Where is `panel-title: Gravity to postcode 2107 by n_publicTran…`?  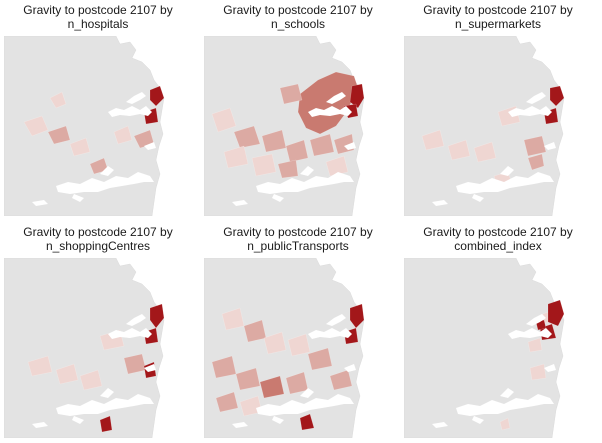
panel-title: Gravity to postcode 2107 by n_publicTran… is located at coordinates (298, 239).